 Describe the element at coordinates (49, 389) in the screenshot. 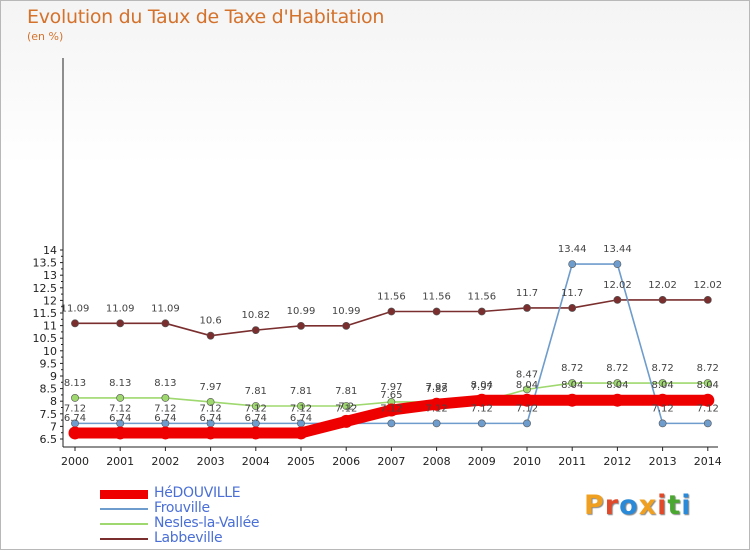

I see `y-tick-label: 8.5` at that location.